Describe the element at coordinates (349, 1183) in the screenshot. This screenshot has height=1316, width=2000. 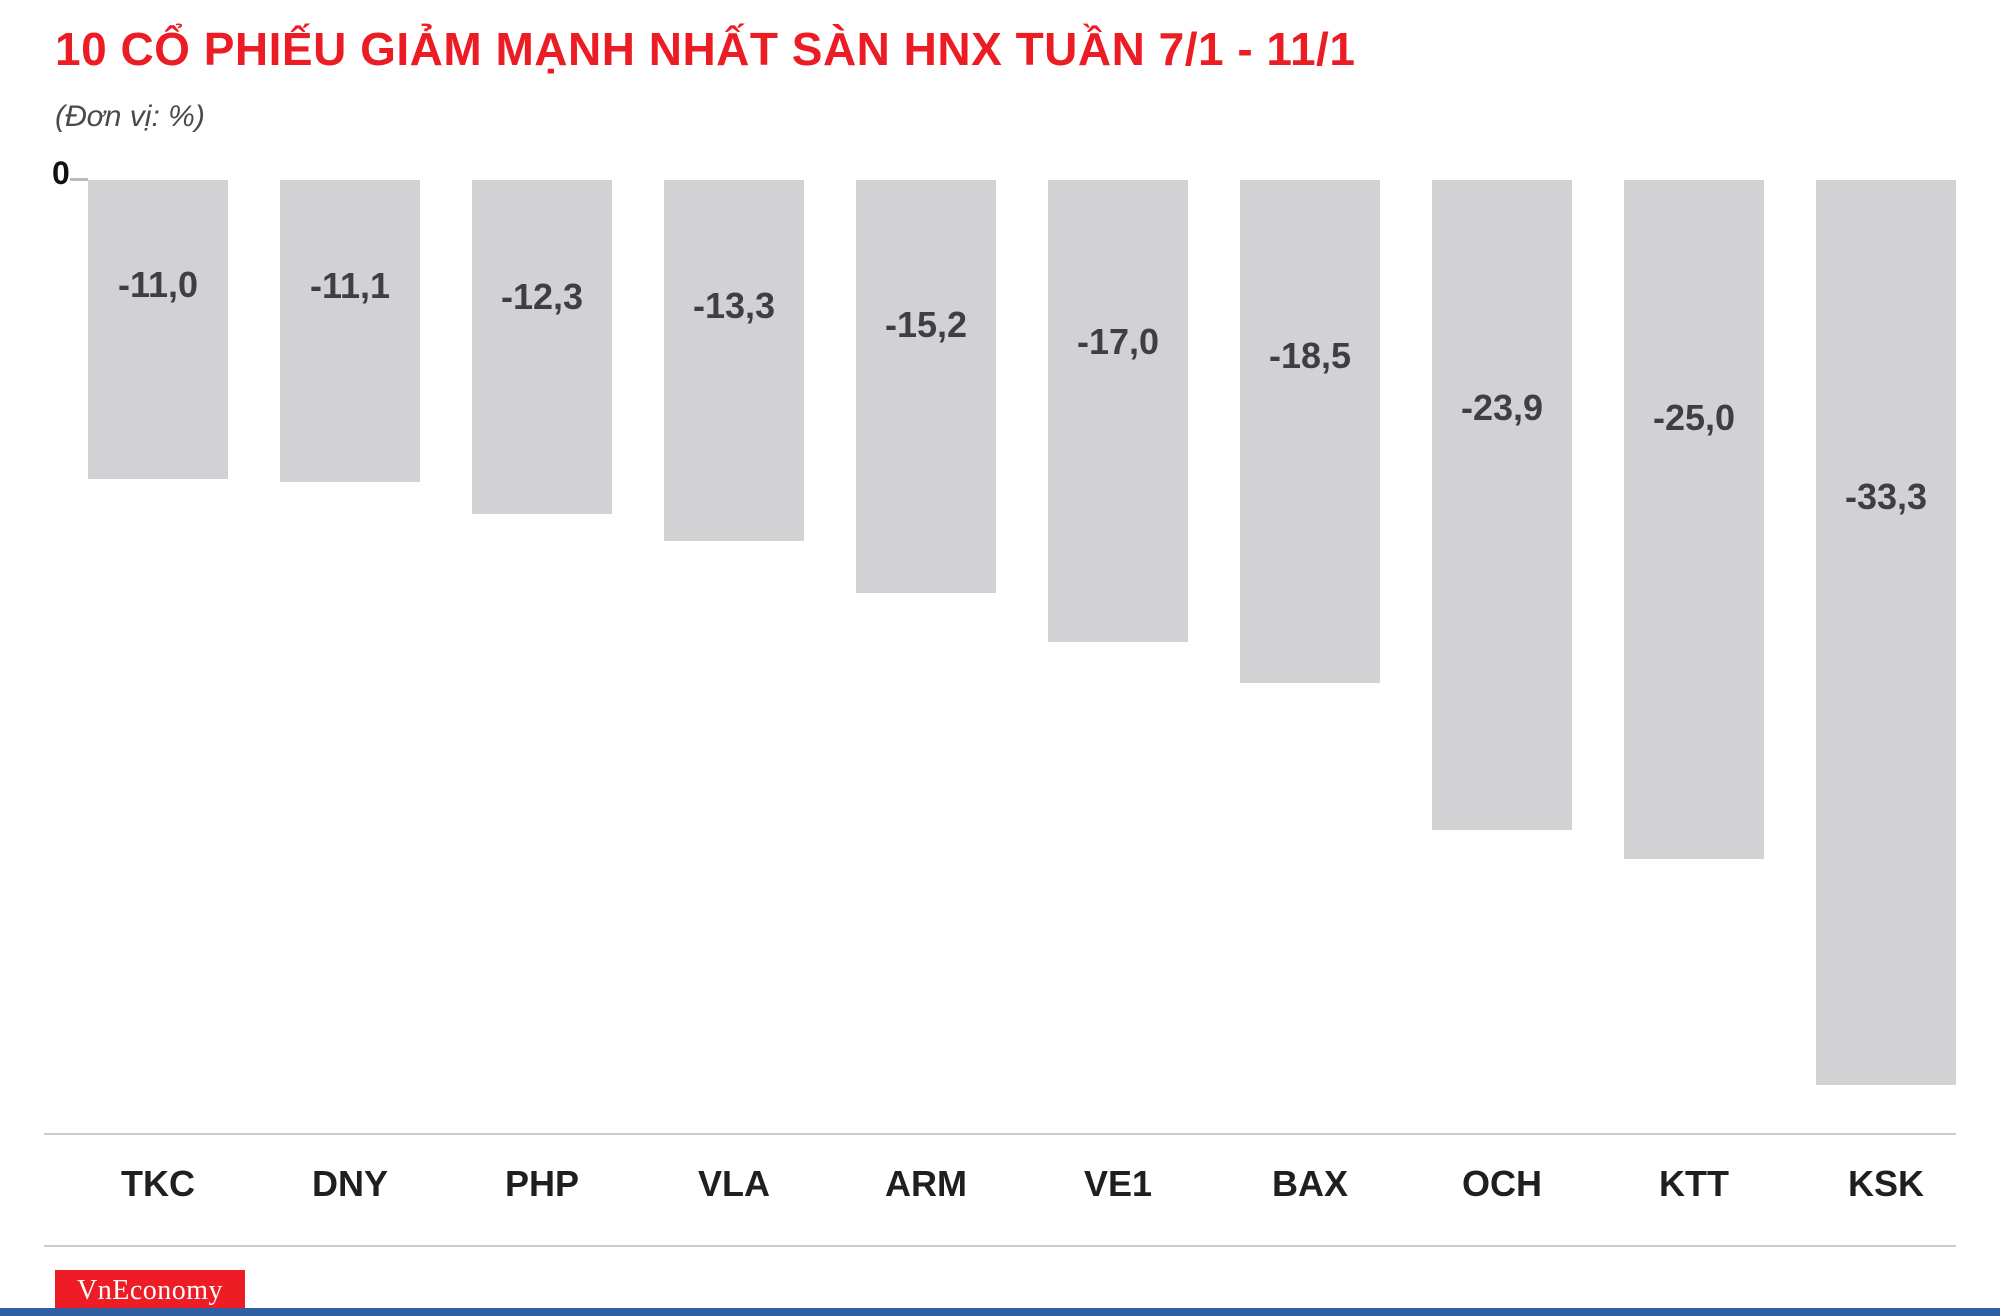
I see `category-label: DNY` at that location.